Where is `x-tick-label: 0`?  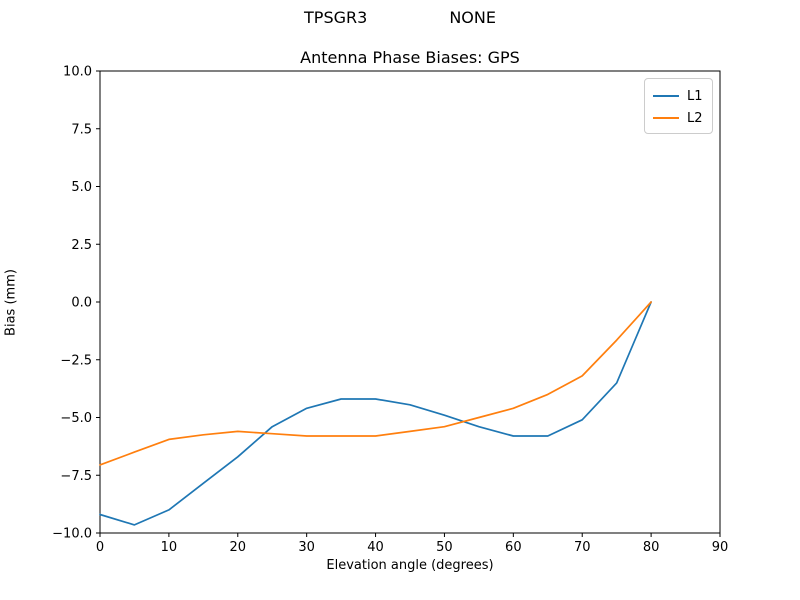 x-tick-label: 0 is located at coordinates (100, 547).